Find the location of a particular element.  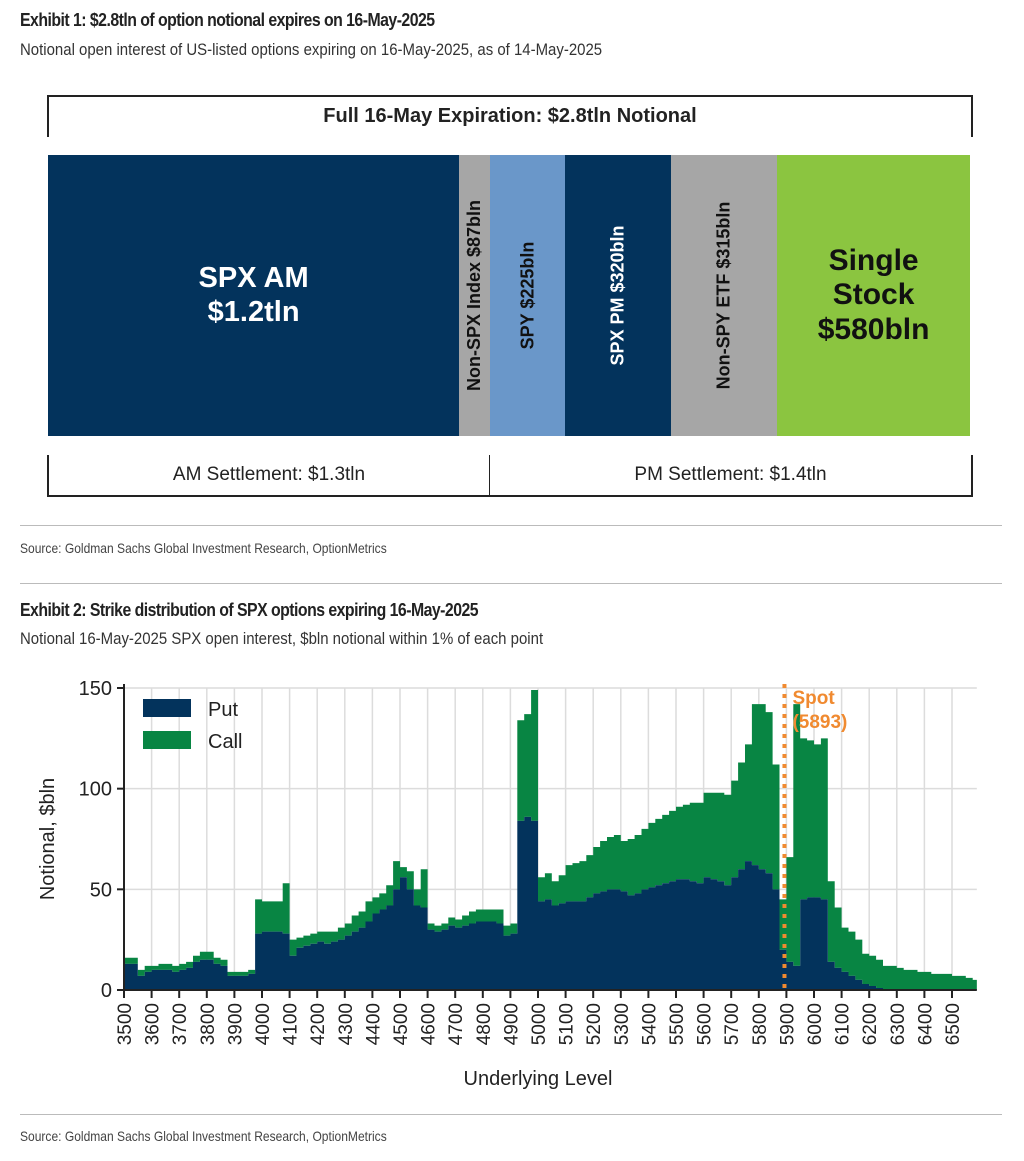

x-axis-title: Underlying Level is located at coordinates (538, 1079).